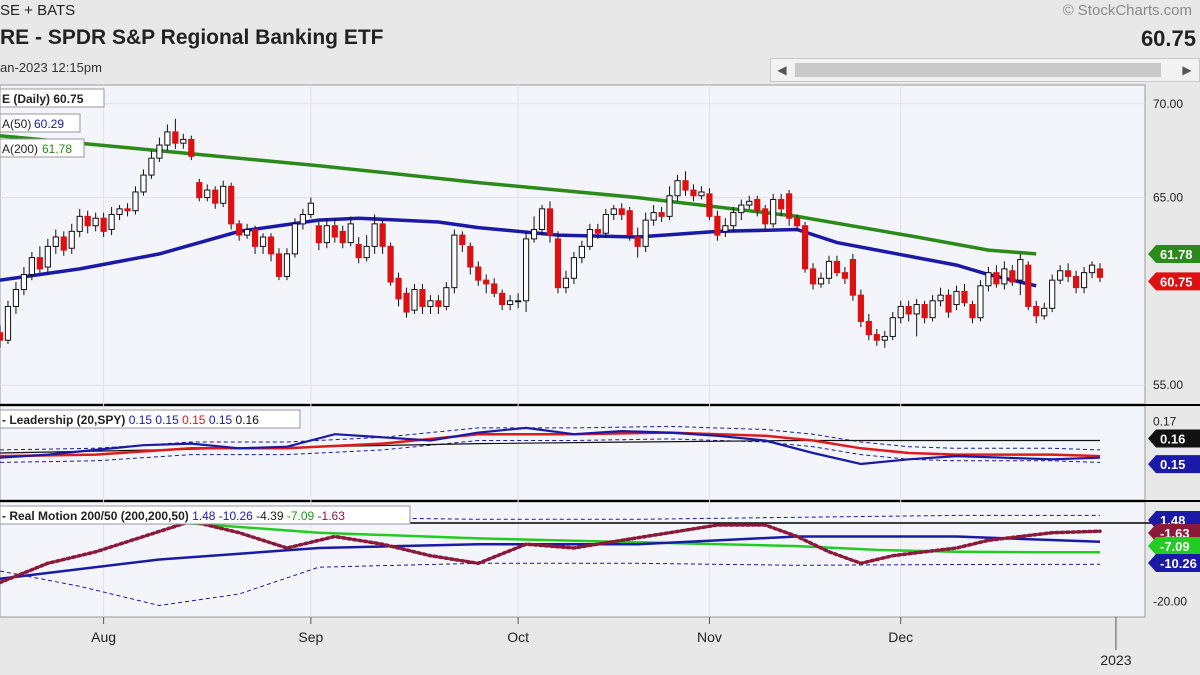 This screenshot has width=1200, height=675. Describe the element at coordinates (709, 637) in the screenshot. I see `month-label: Nov` at that location.